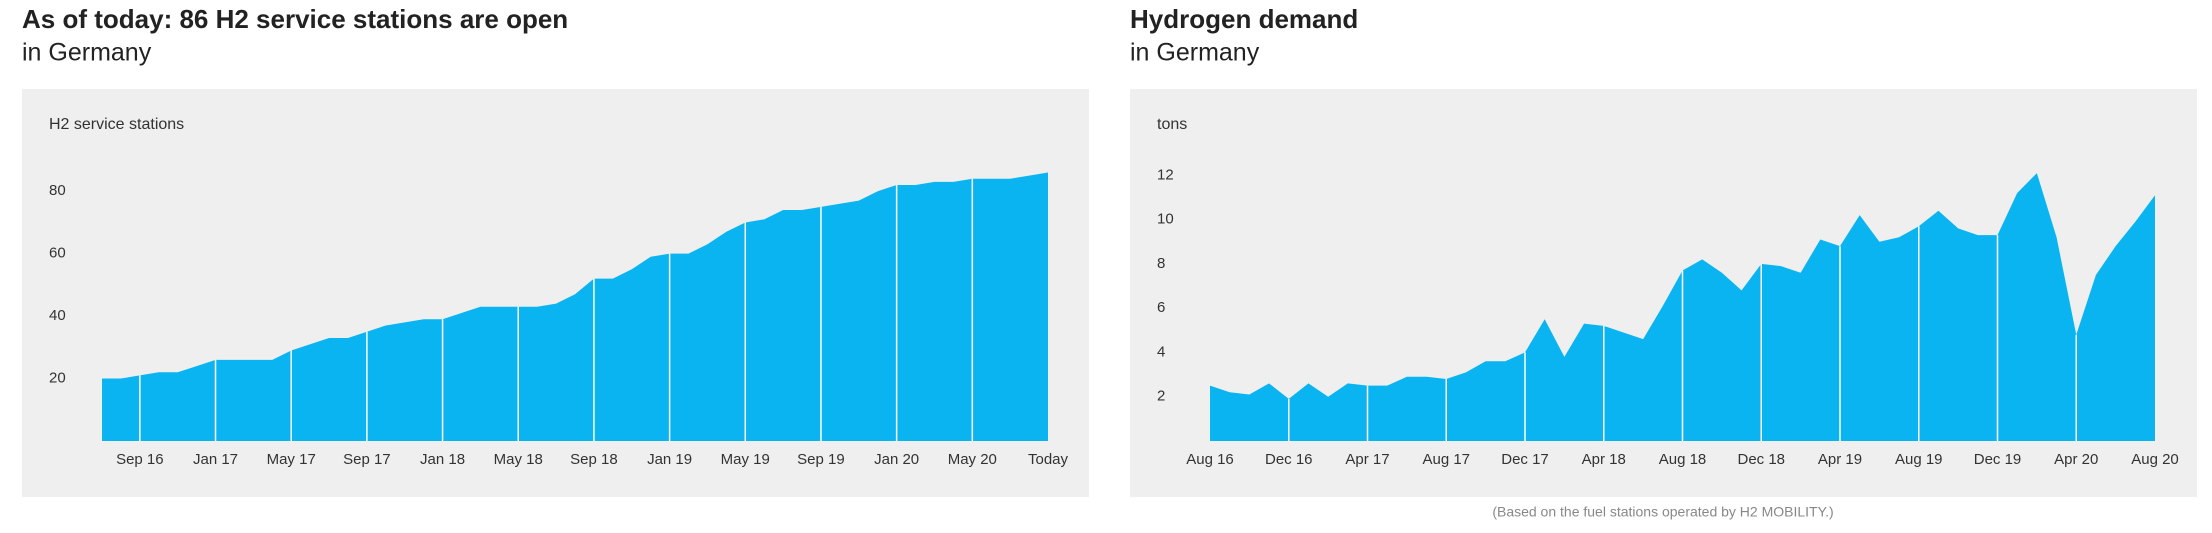  I want to click on y-tick-label: 40, so click(57, 315).